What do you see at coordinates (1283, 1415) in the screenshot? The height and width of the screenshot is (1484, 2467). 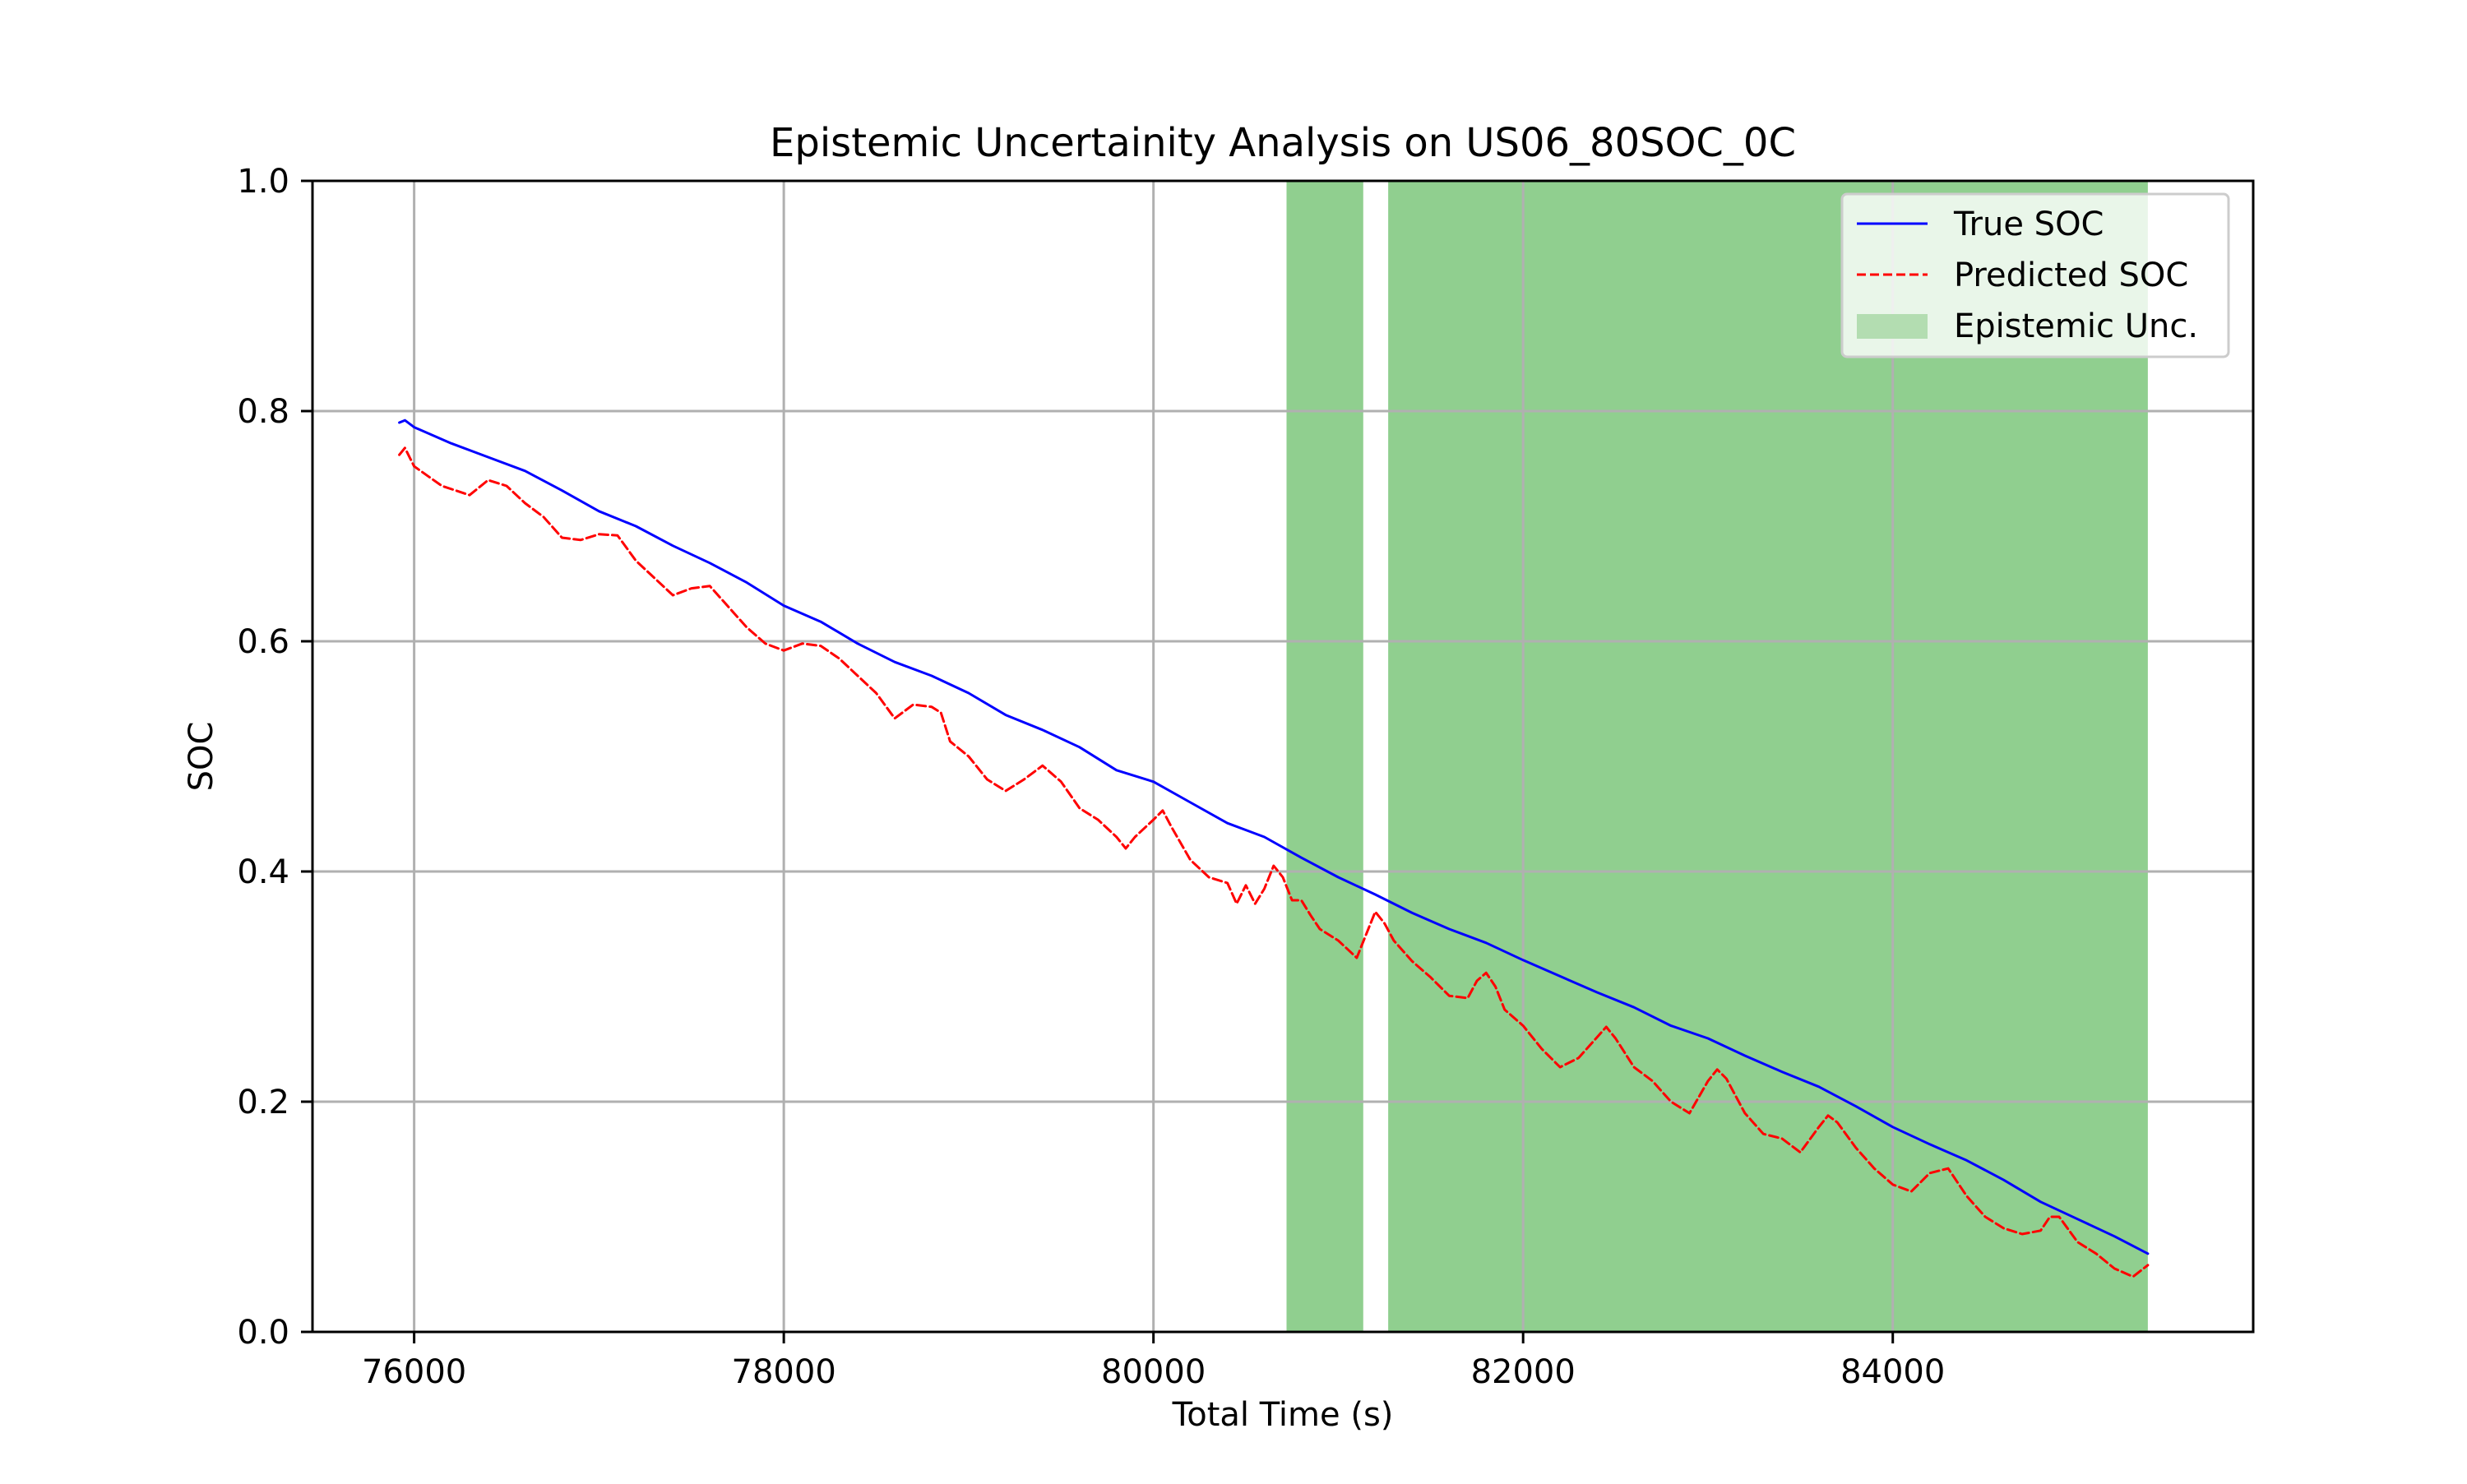 I see `x-axis-label: Total Time (s)` at bounding box center [1283, 1415].